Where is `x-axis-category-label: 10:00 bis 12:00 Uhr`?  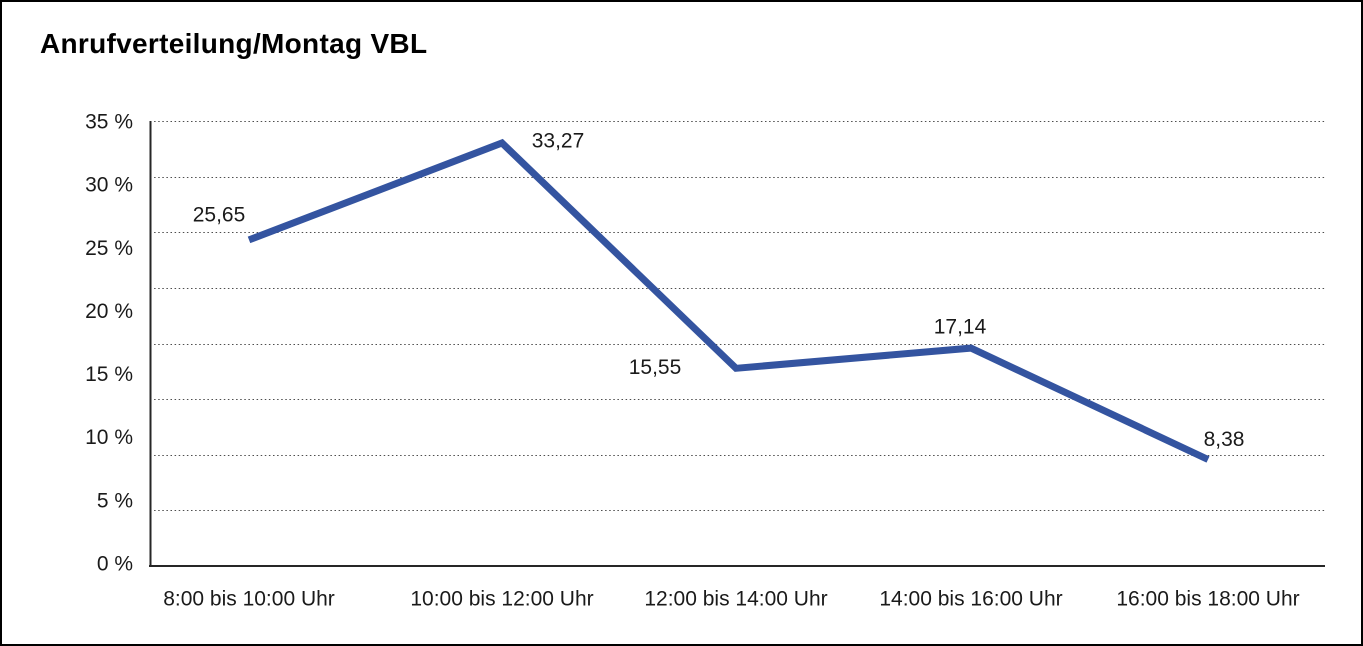 x-axis-category-label: 10:00 bis 12:00 Uhr is located at coordinates (501, 599).